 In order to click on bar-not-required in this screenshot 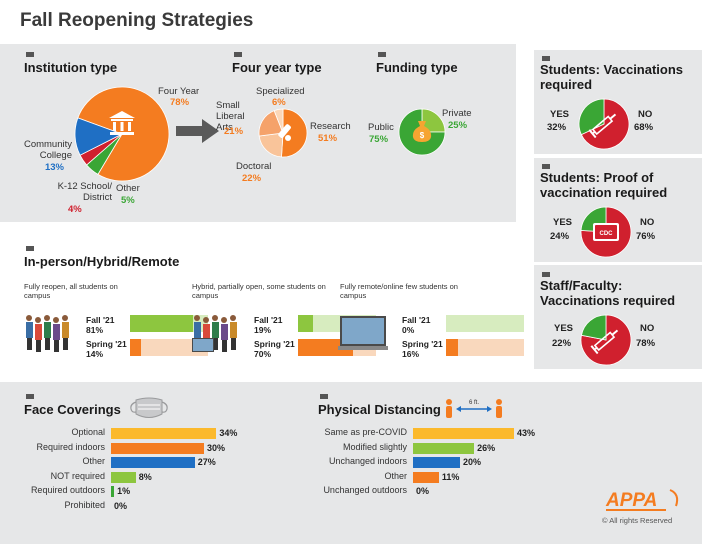, I will do `click(123, 477)`.